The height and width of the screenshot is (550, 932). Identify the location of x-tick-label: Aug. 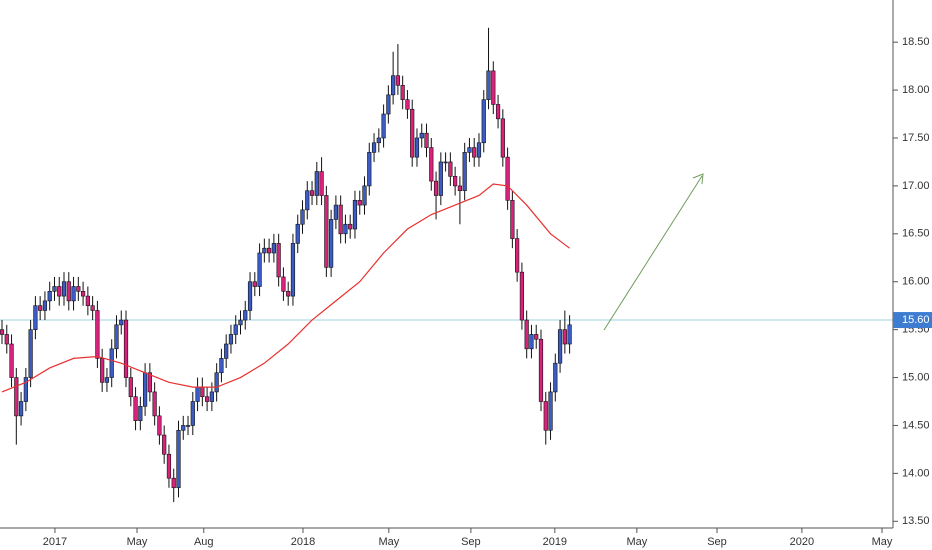
(204, 542).